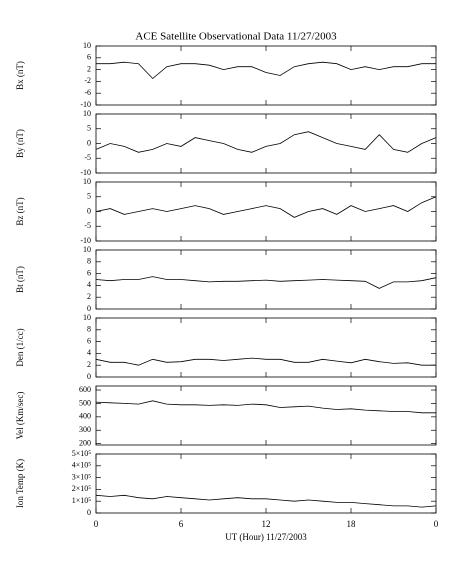 This screenshot has height=566, width=453. I want to click on y-tick-label: 300, so click(85, 429).